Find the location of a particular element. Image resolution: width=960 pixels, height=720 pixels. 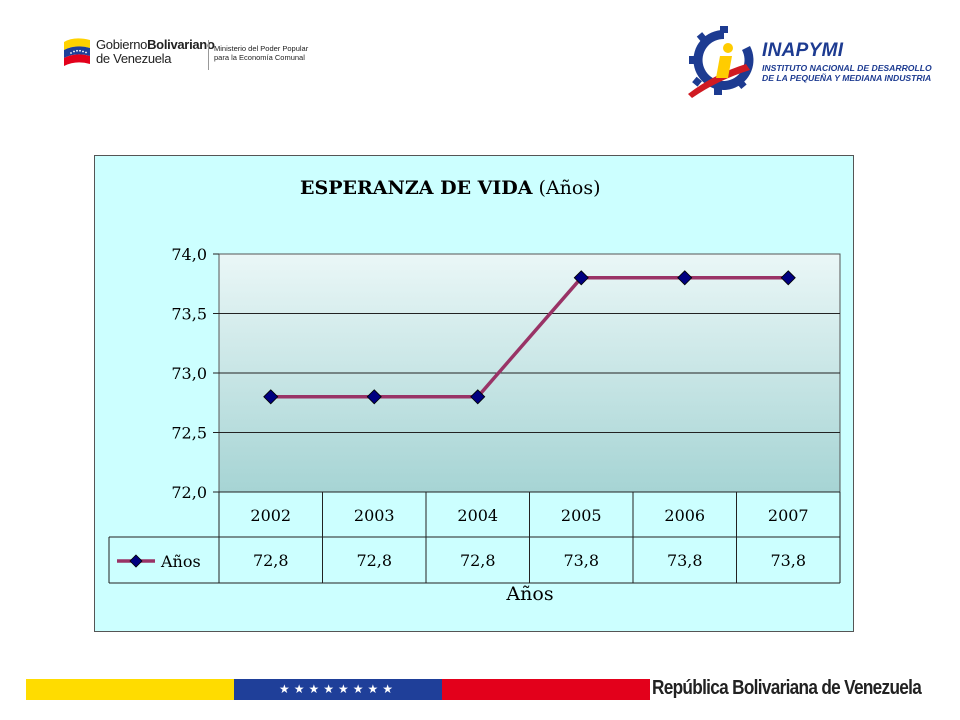

footer-band-yellow is located at coordinates (130, 689).